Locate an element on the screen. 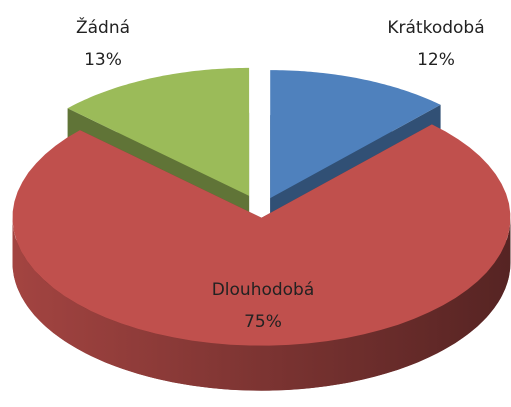  slice-label: Žádná is located at coordinates (103, 27).